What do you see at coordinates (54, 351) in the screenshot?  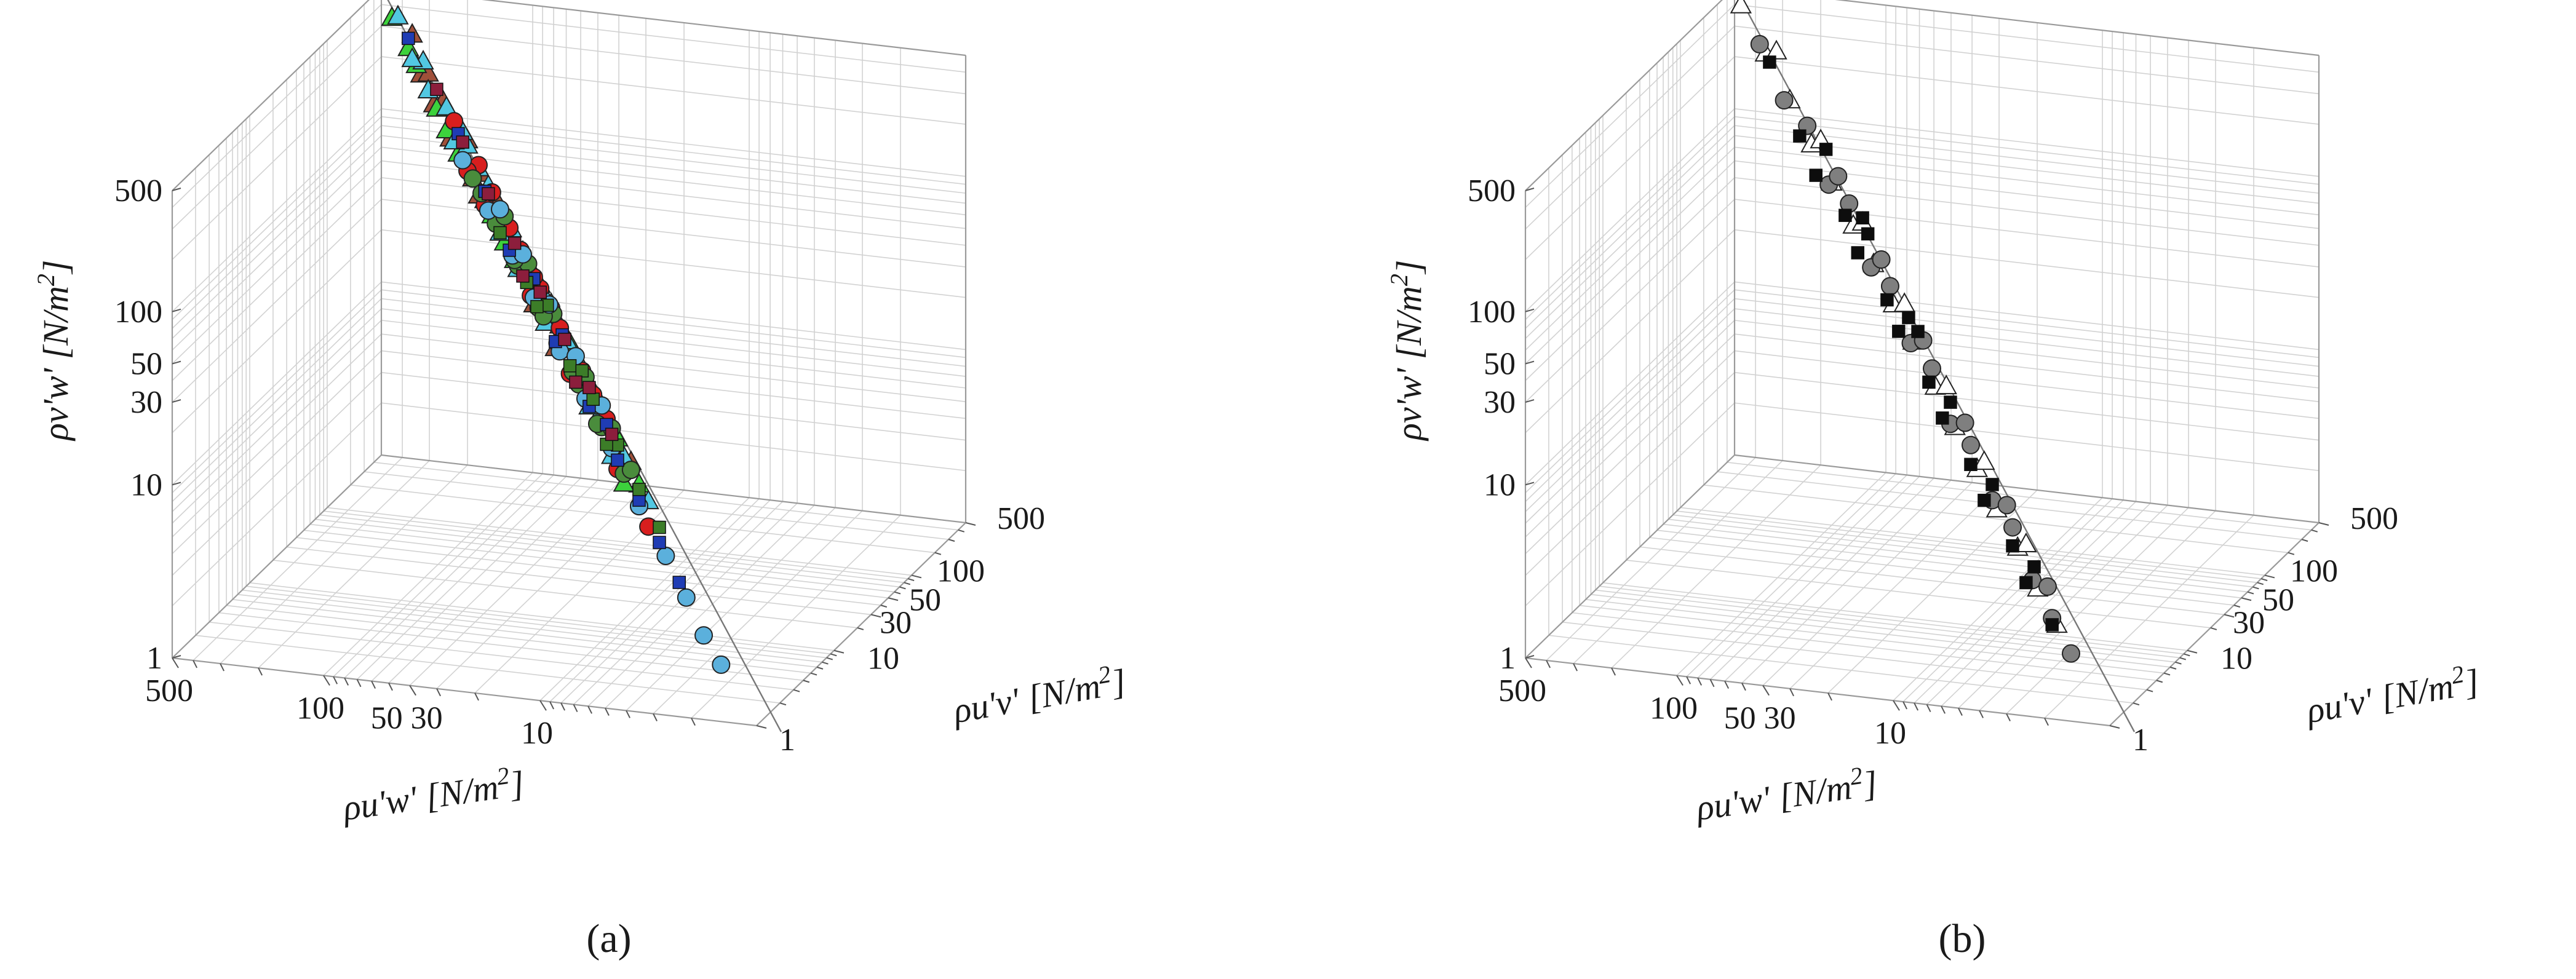 I see `z-axis-label: ρv'w' [N/m2]` at bounding box center [54, 351].